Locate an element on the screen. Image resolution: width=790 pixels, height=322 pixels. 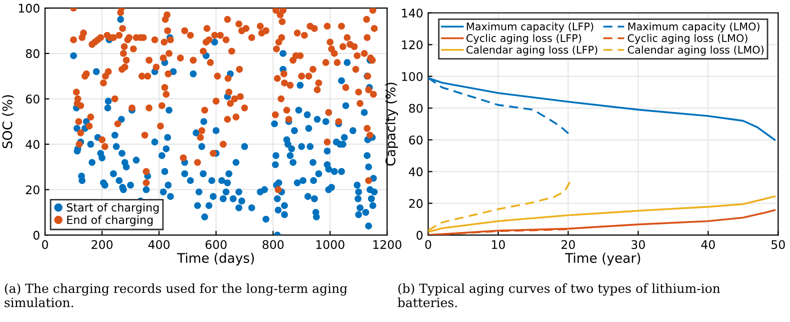
x-tick-label: 40 is located at coordinates (708, 245).